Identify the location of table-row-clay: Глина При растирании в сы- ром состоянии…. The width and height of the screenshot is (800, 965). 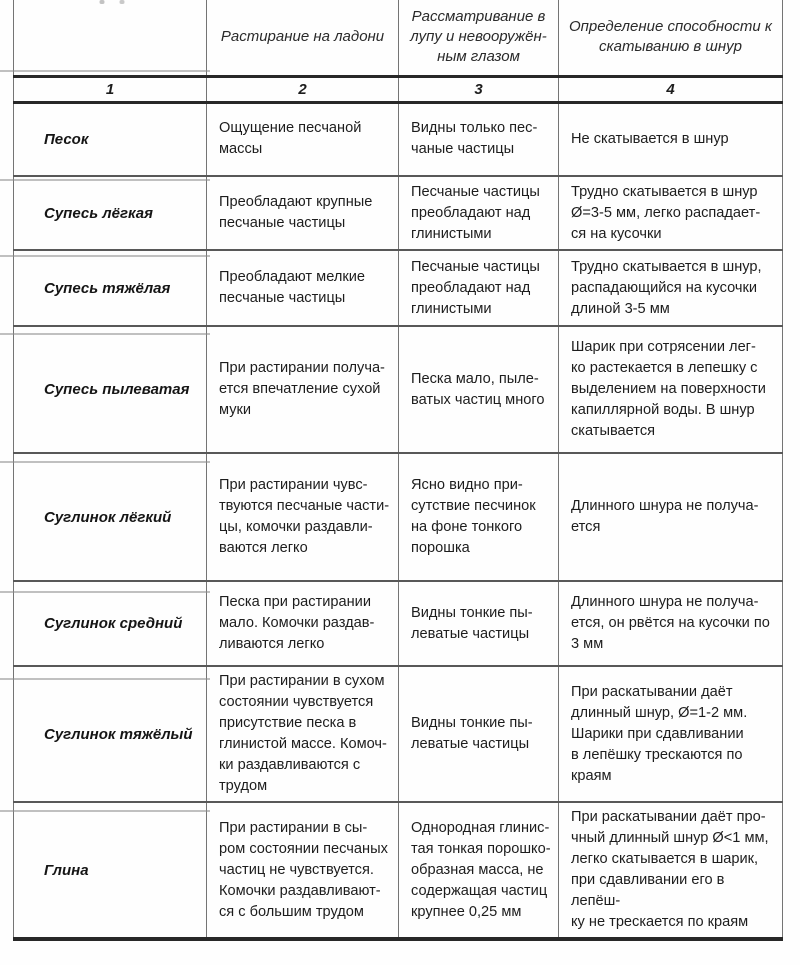
(398, 871).